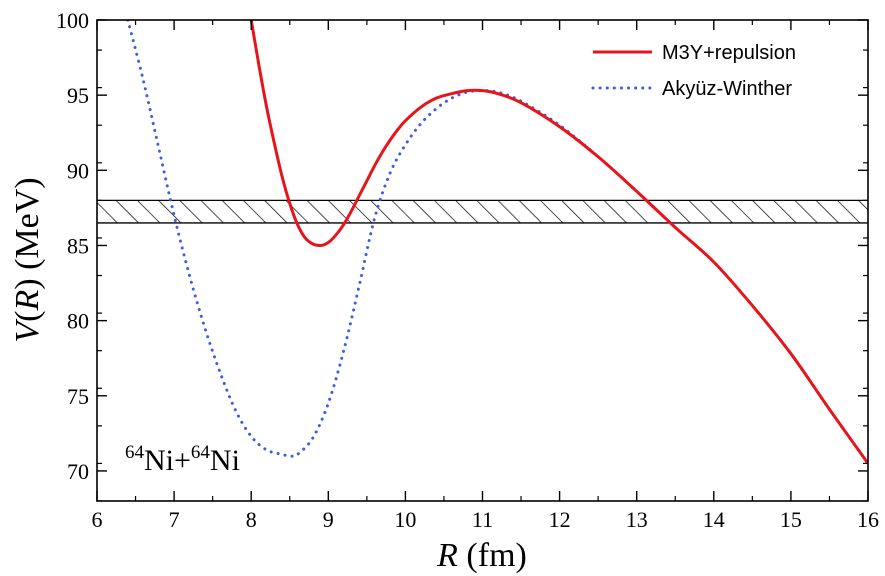  What do you see at coordinates (27, 227) in the screenshot?
I see `y-axis-unit: (MeV)` at bounding box center [27, 227].